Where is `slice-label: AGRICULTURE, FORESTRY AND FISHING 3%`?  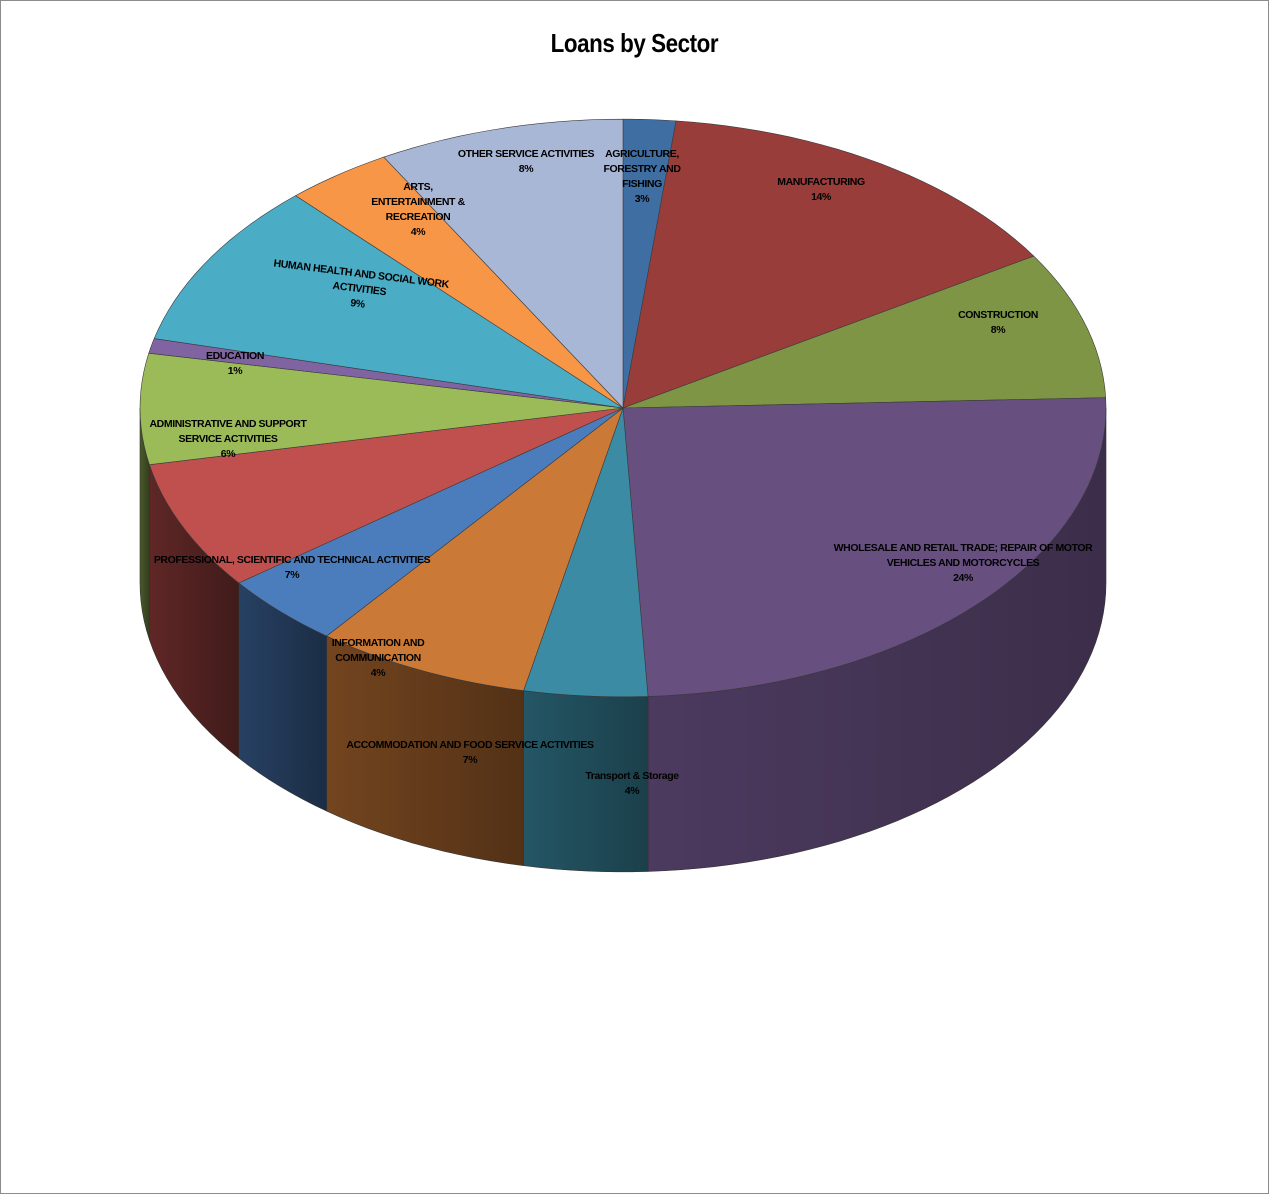 slice-label: AGRICULTURE, FORESTRY AND FISHING 3% is located at coordinates (642, 176).